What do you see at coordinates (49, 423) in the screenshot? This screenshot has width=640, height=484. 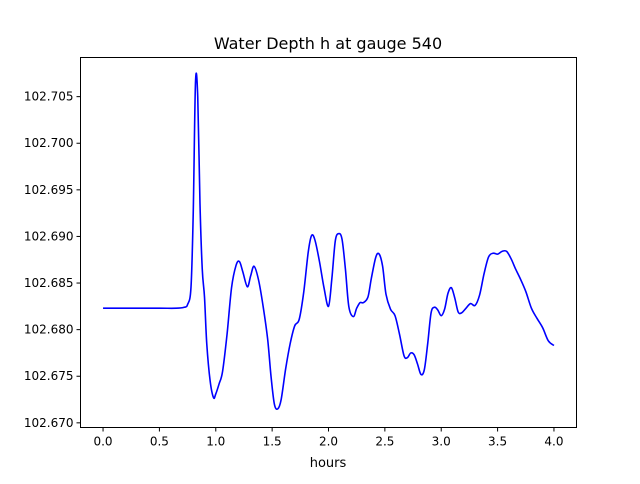 I see `y-tick-label: 102.670` at bounding box center [49, 423].